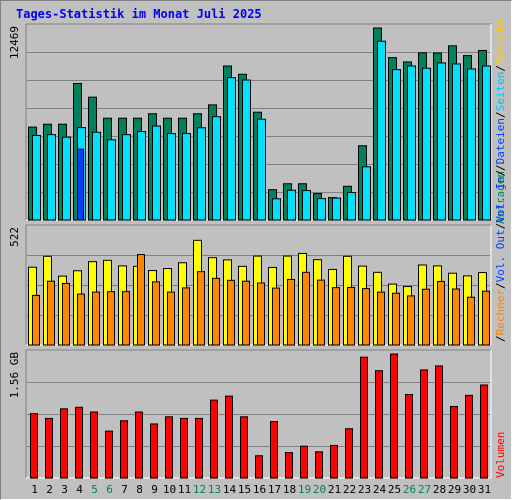 The image size is (512, 500). I want to click on day-label: 29, so click(454, 489).